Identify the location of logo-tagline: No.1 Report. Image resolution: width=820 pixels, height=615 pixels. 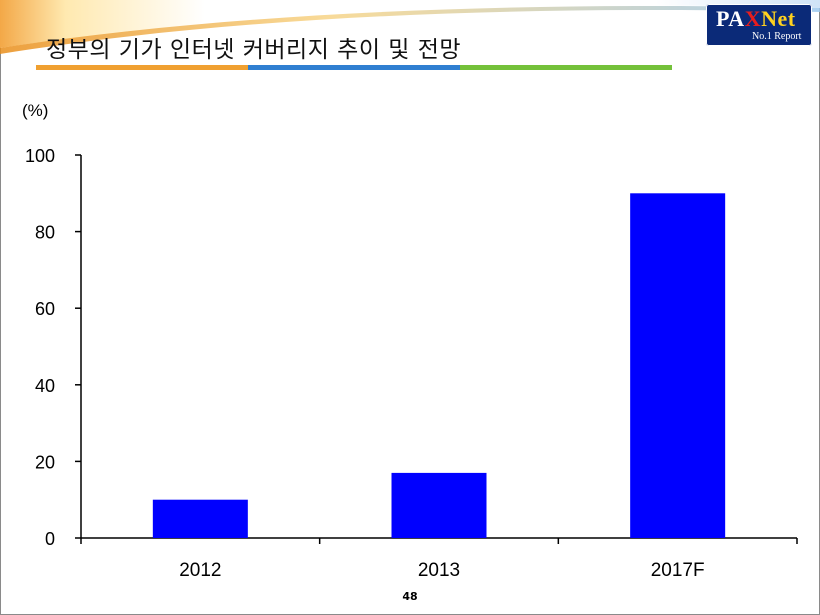
(777, 36).